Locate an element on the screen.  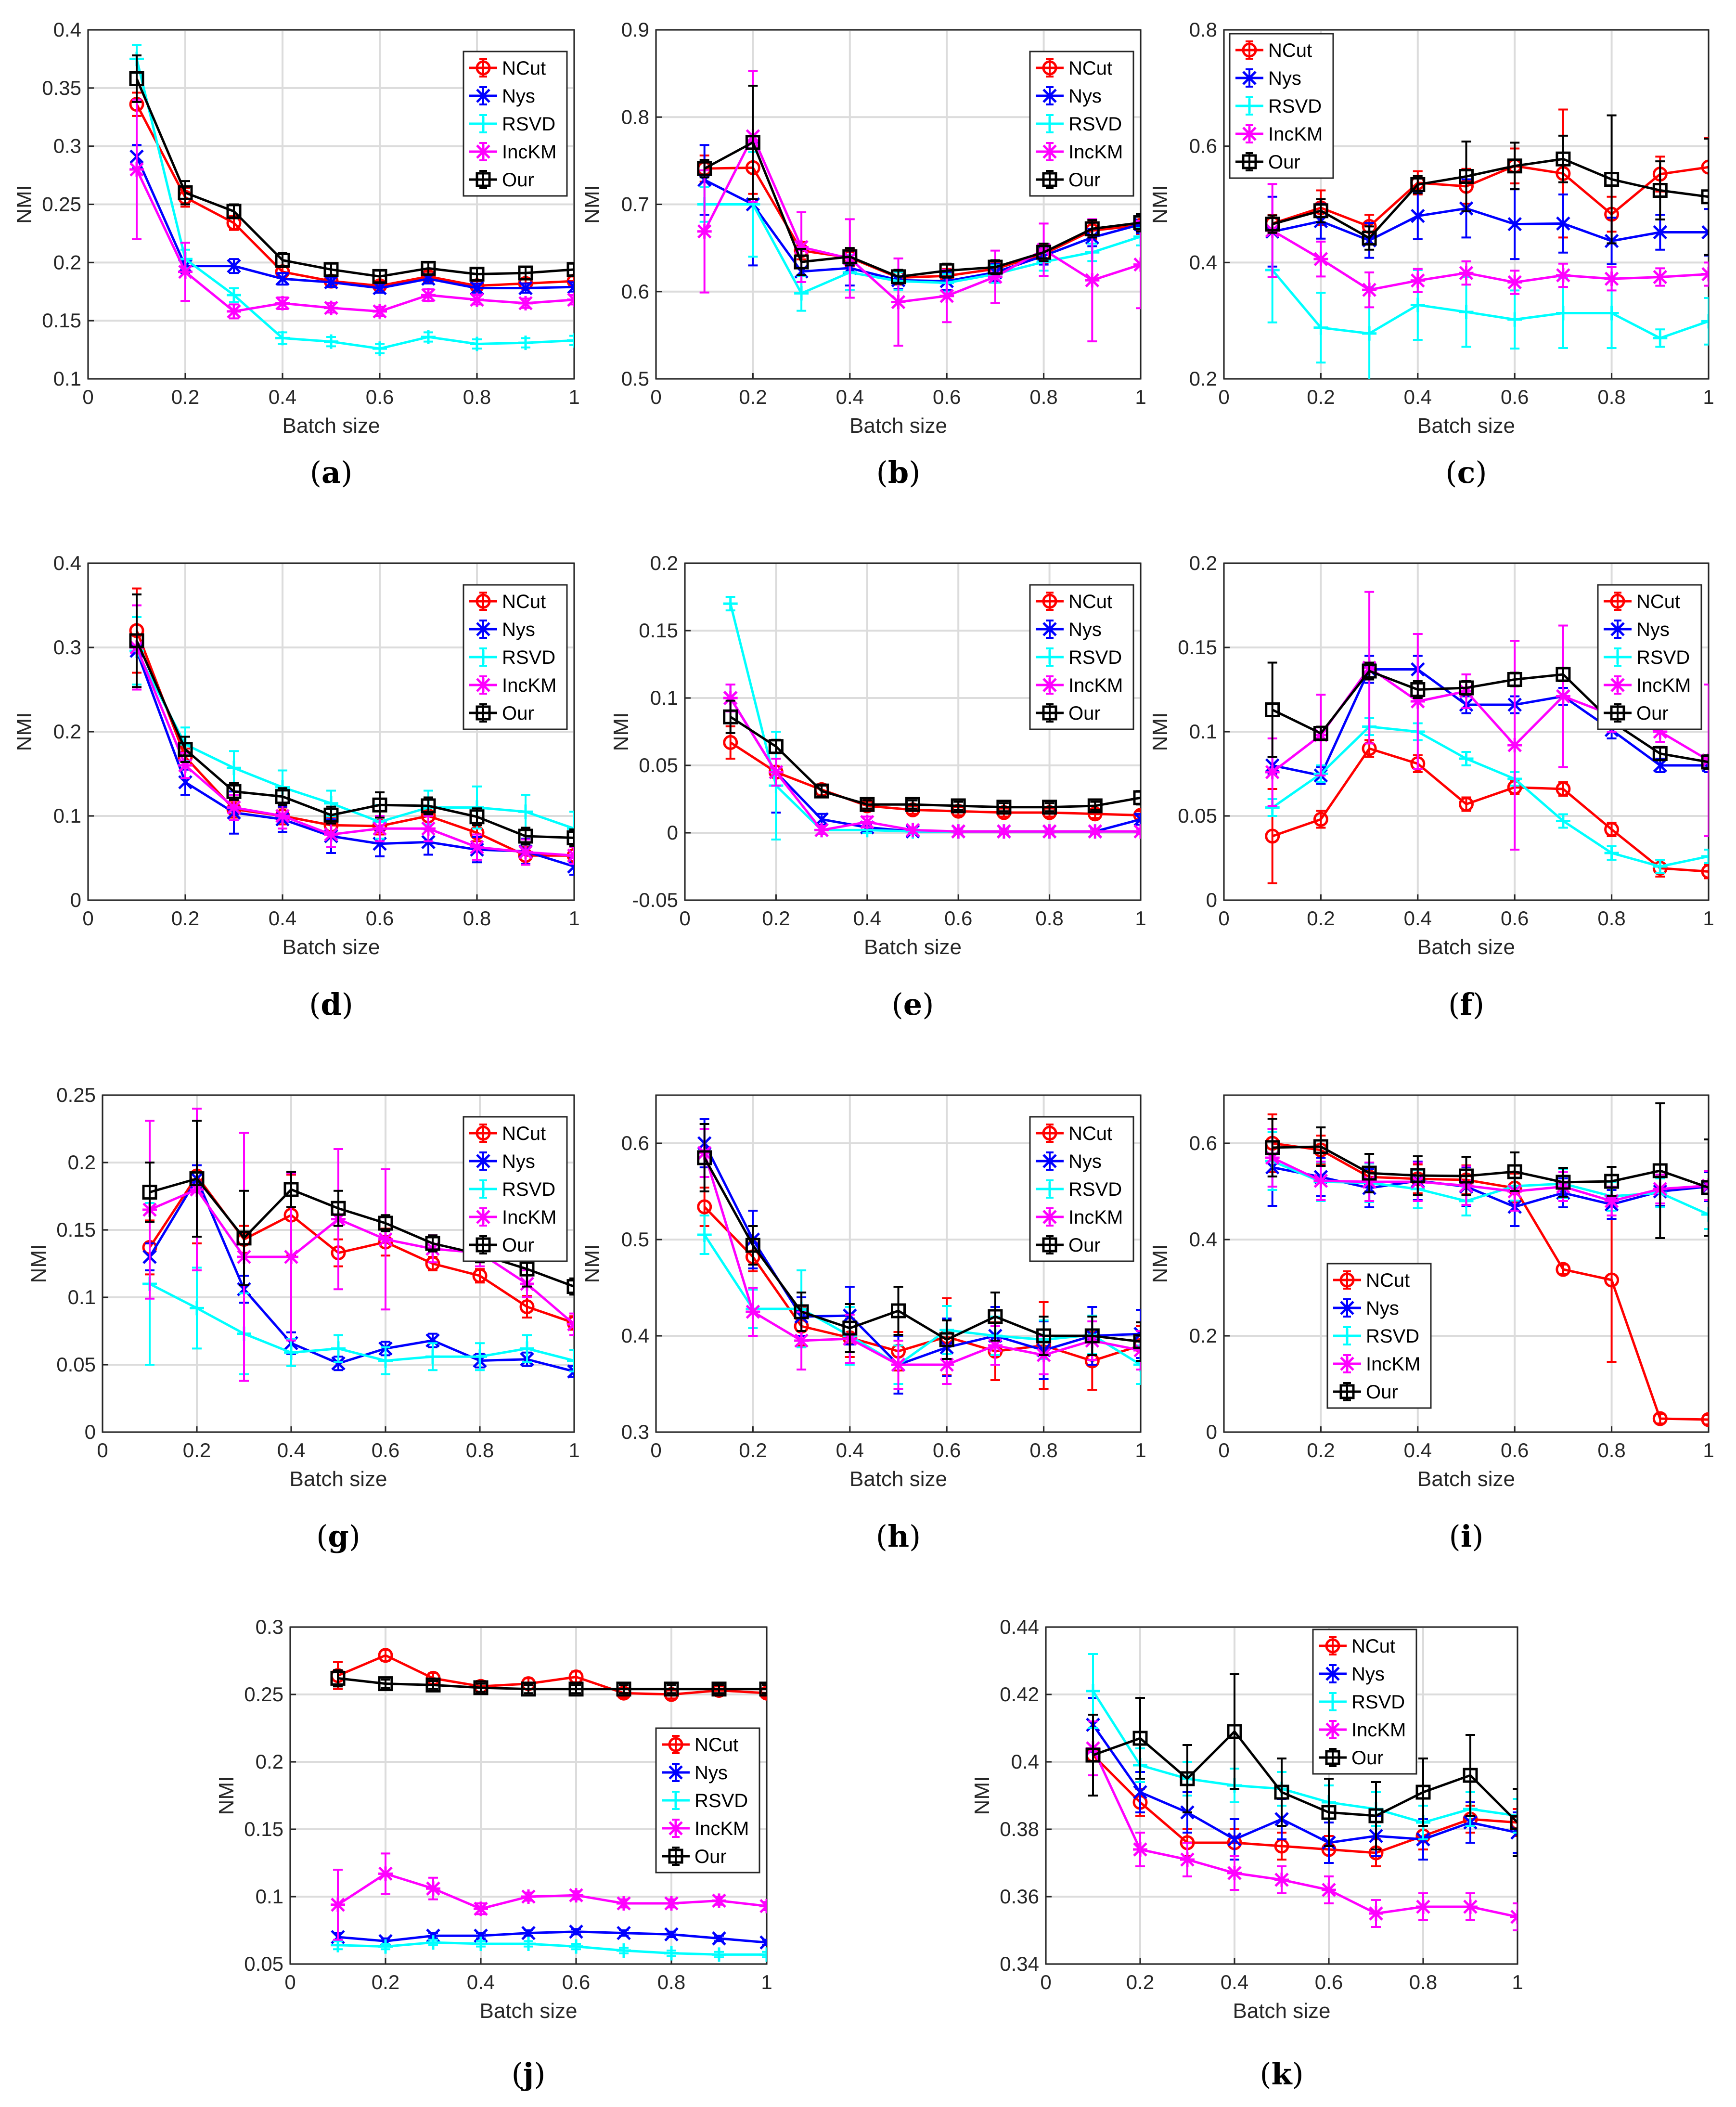
series-our is located at coordinates (548, 1683).